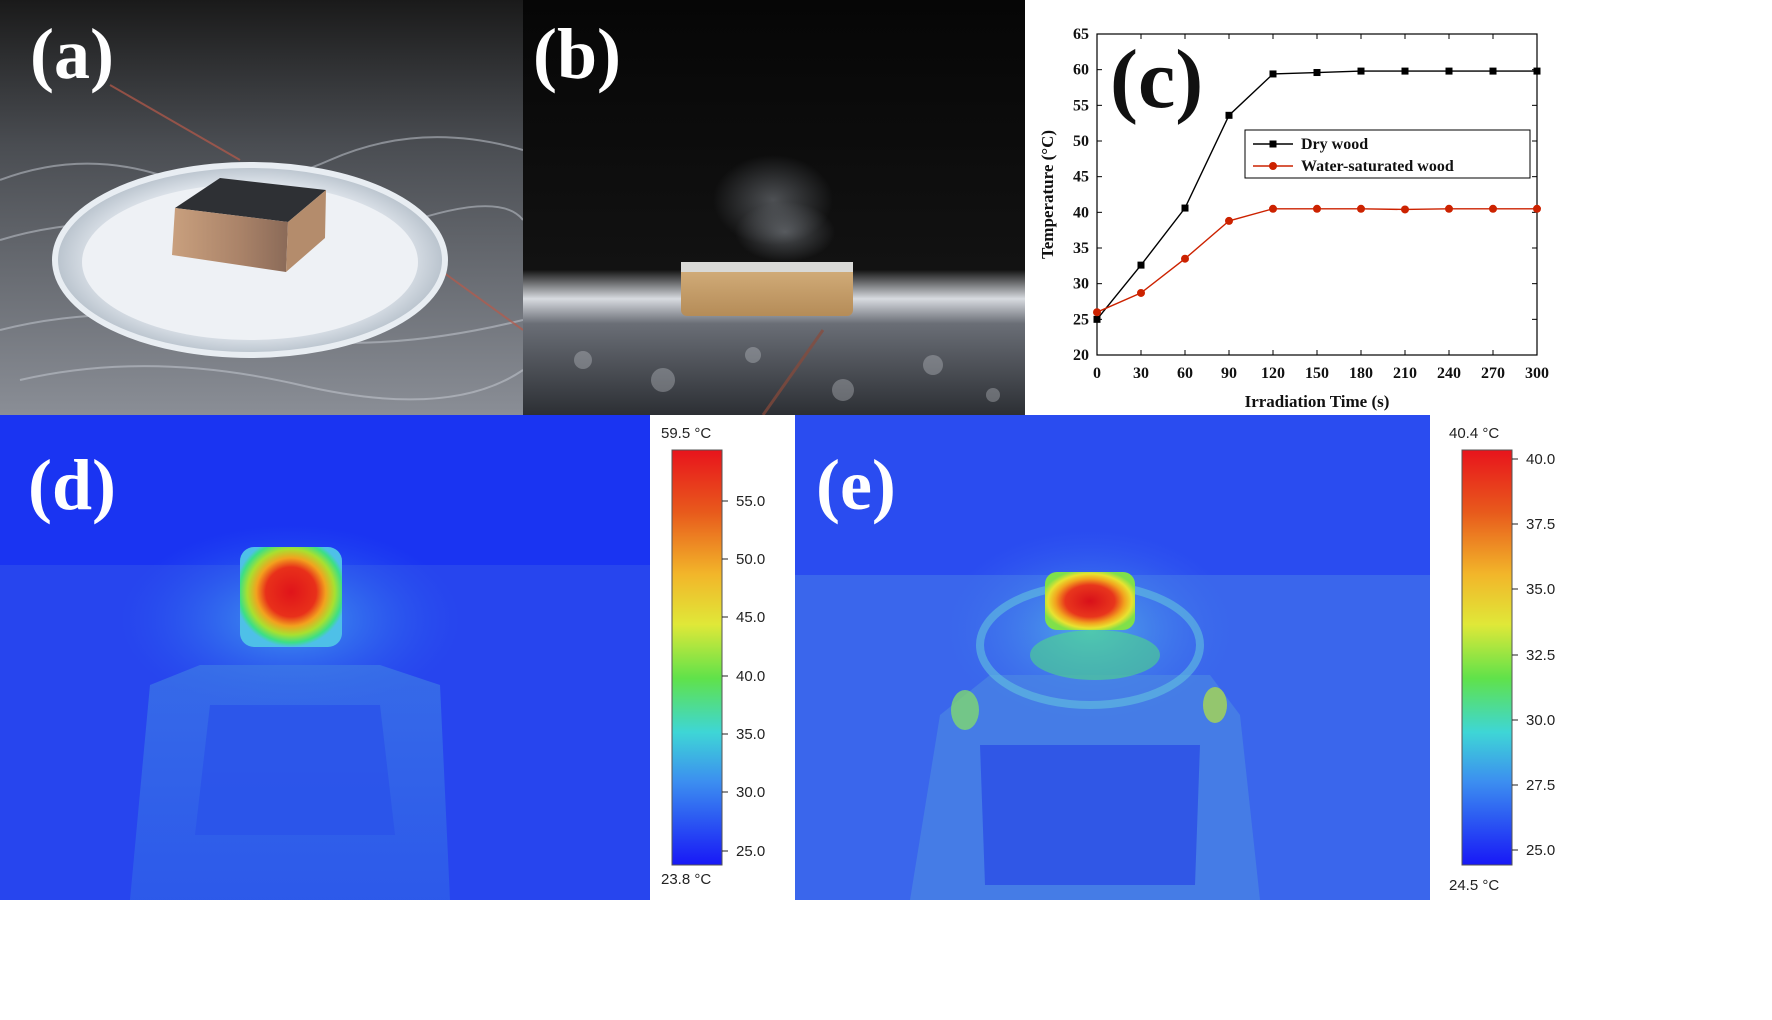 The width and height of the screenshot is (1772, 1020). What do you see at coordinates (1377, 166) in the screenshot?
I see `legend-label: Water-saturated wood` at bounding box center [1377, 166].